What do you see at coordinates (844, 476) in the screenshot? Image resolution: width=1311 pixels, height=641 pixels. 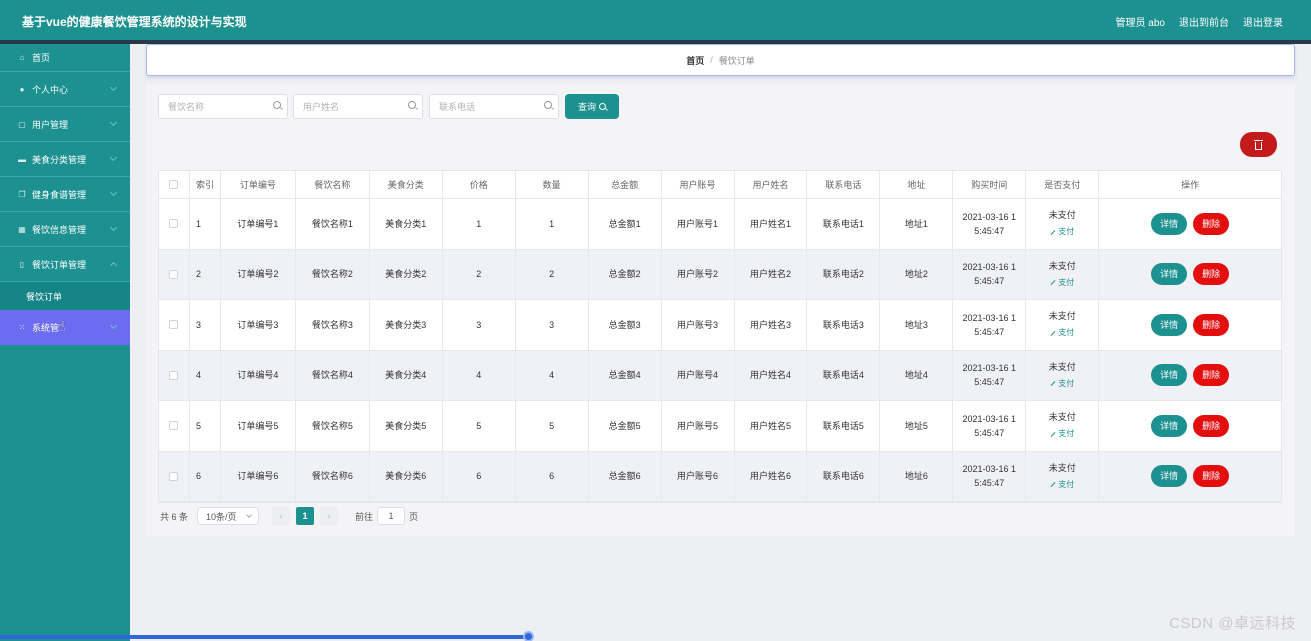 I see `phone-cell: 联系电话6` at bounding box center [844, 476].